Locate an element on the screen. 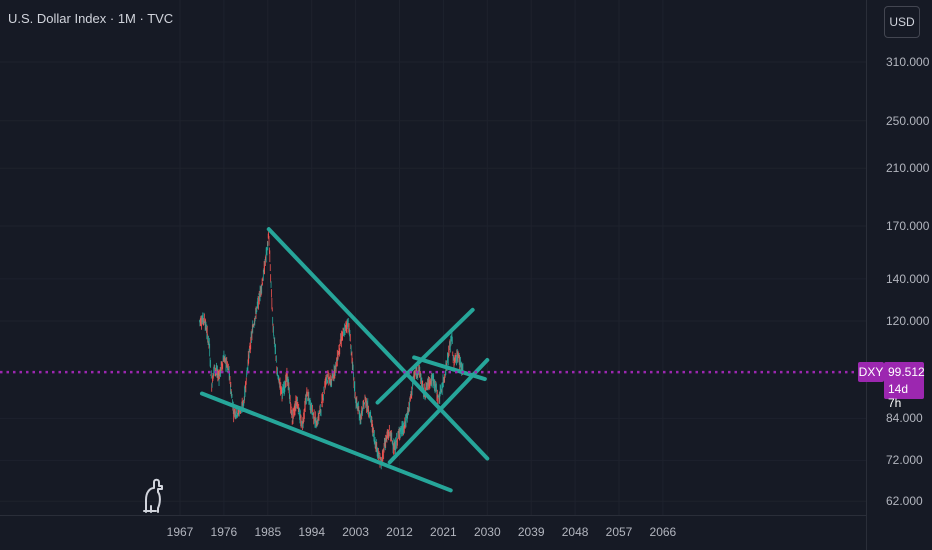 This screenshot has height=550, width=932. price-tick-label: 170.000 is located at coordinates (908, 225).